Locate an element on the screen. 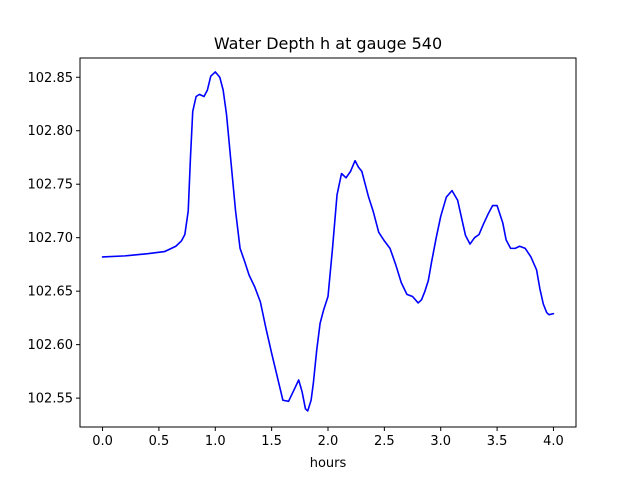  y-tick-label: 102.80 is located at coordinates (51, 131).